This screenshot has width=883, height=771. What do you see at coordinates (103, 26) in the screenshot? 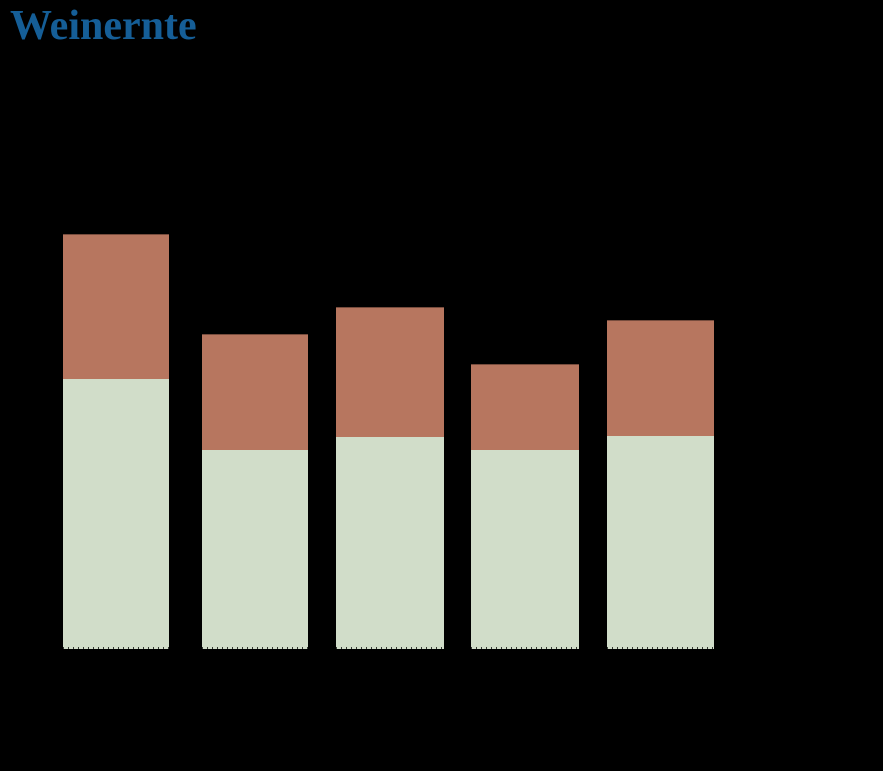
I see `chart-title: Weinernte` at bounding box center [103, 26].